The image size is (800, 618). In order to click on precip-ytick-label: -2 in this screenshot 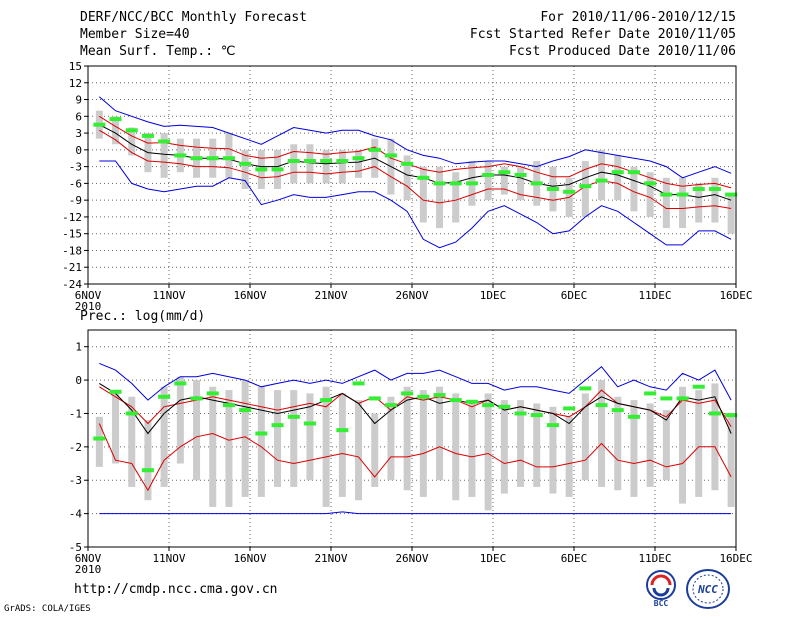, I will do `click(75, 447)`.